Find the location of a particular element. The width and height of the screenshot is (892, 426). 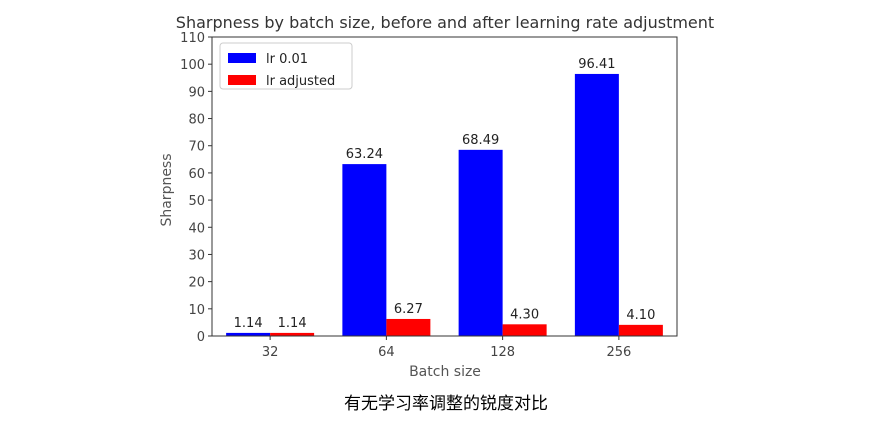

y-tick-label: 20 is located at coordinates (196, 283).